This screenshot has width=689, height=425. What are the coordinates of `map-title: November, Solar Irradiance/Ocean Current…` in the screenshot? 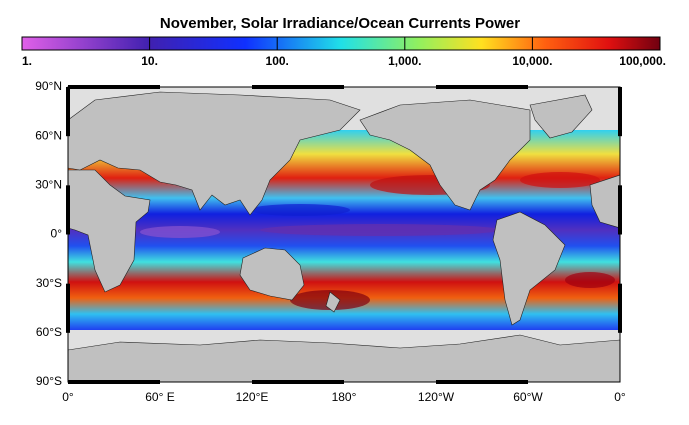 It's located at (340, 23).